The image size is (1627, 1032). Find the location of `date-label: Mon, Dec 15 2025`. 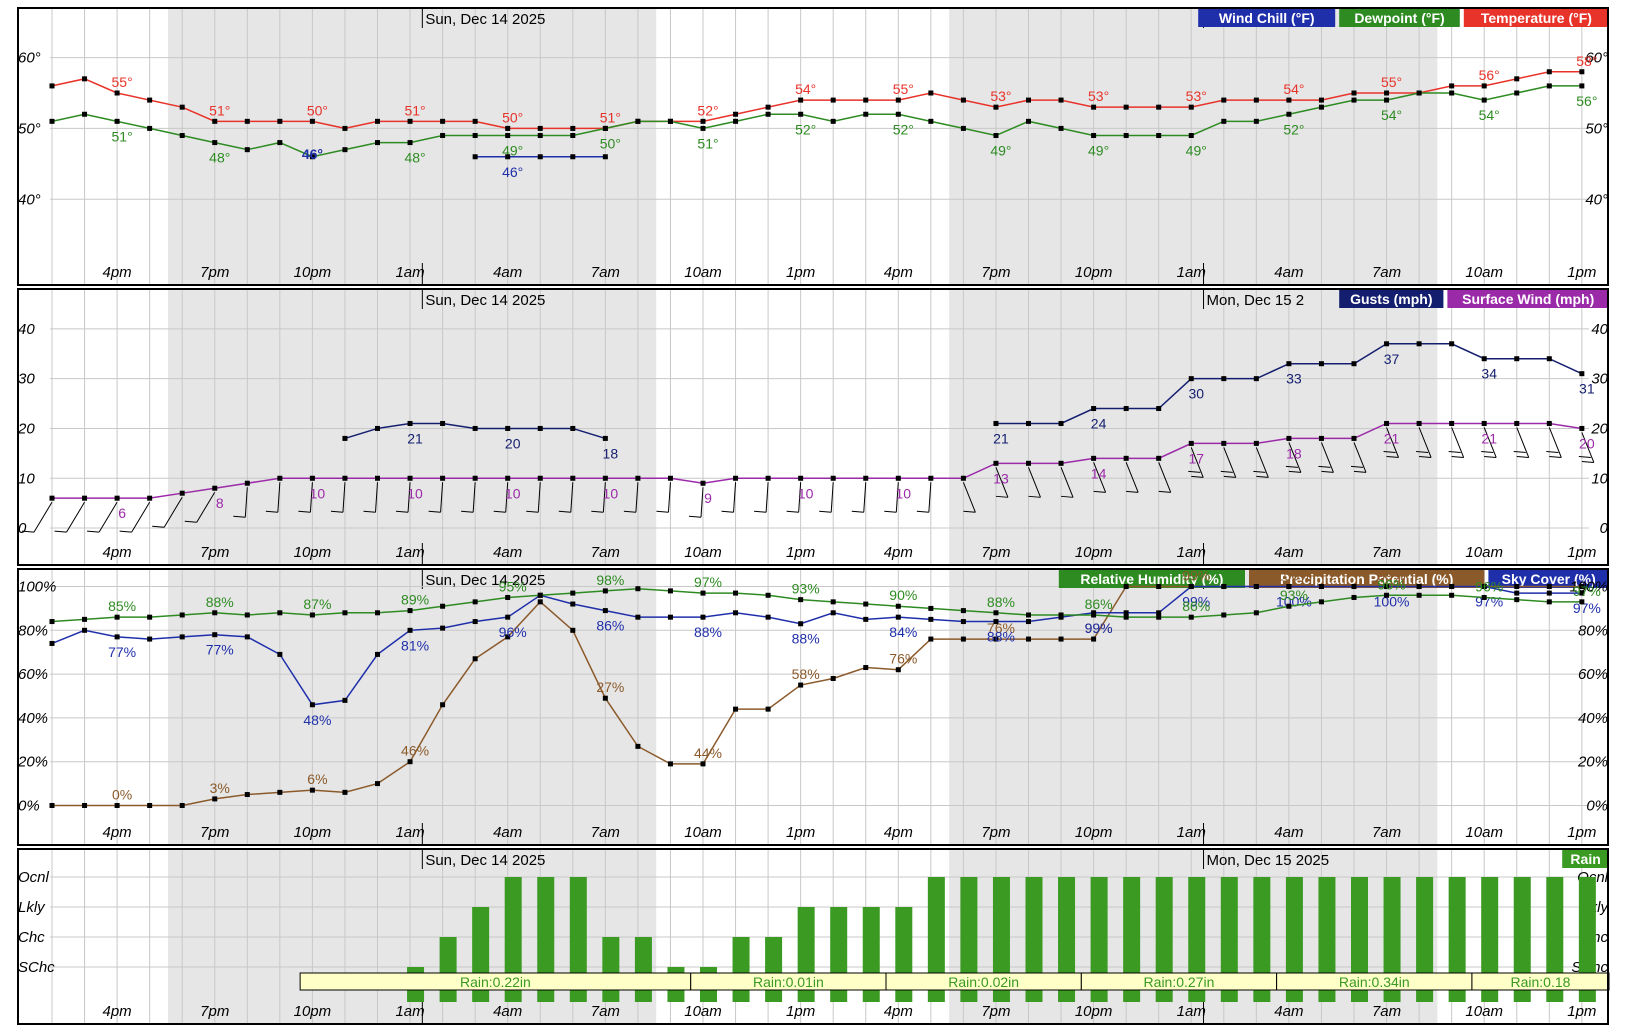

date-label: Mon, Dec 15 2025 is located at coordinates (1268, 860).